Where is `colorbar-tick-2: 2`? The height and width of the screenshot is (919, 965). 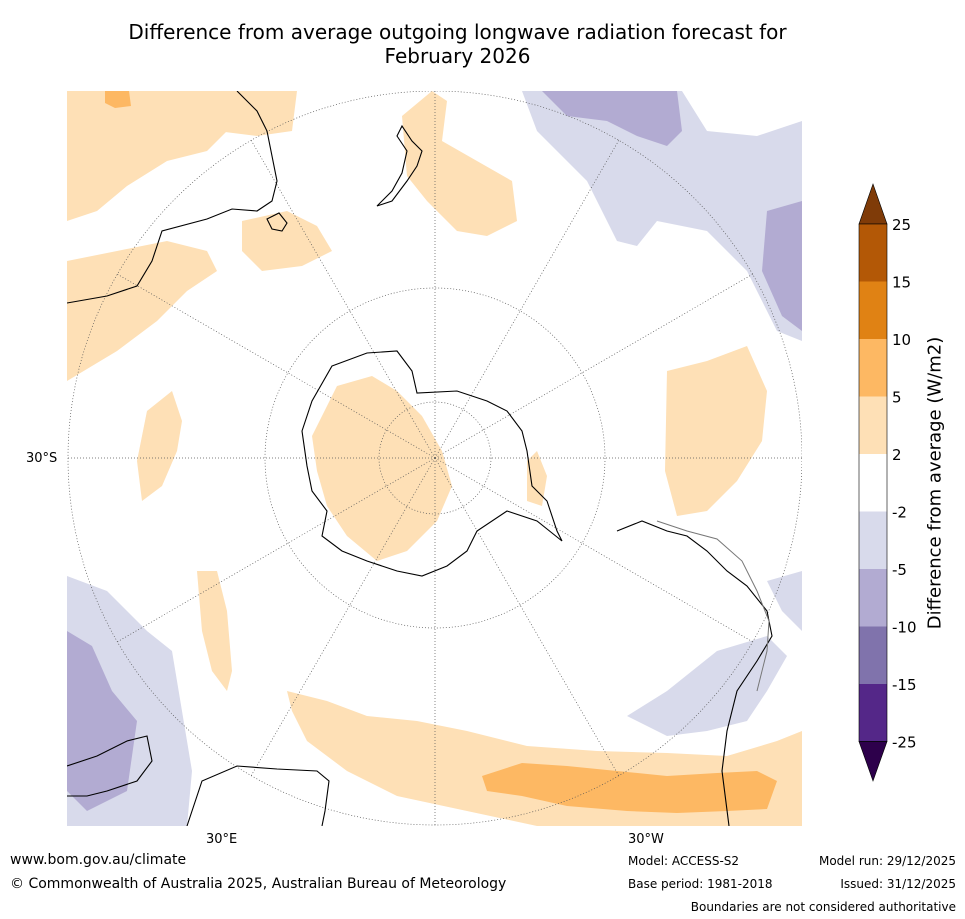 colorbar-tick-2: 2 is located at coordinates (897, 455).